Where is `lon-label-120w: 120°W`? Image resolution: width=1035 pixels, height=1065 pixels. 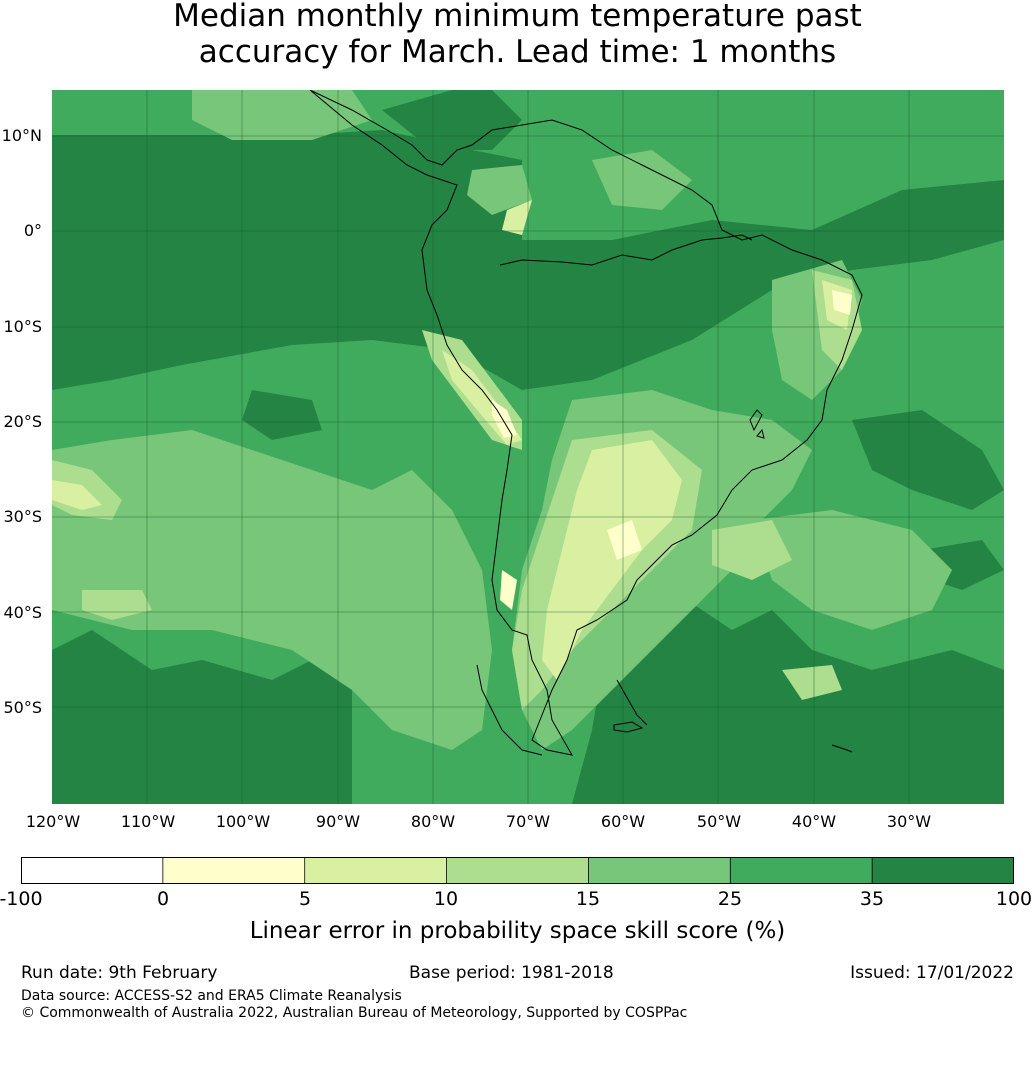 lon-label-120w: 120°W is located at coordinates (53, 821).